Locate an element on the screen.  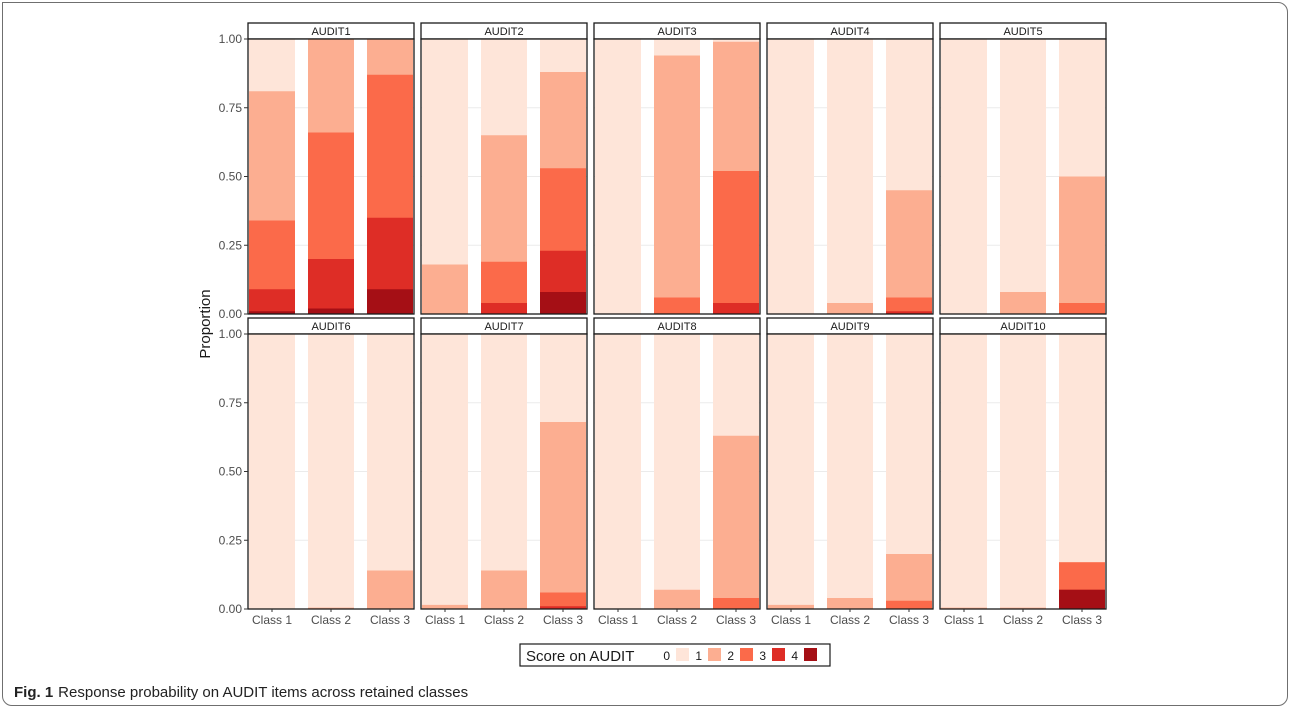
bar-segment-audit9-class2-score0 is located at coordinates (850, 471).